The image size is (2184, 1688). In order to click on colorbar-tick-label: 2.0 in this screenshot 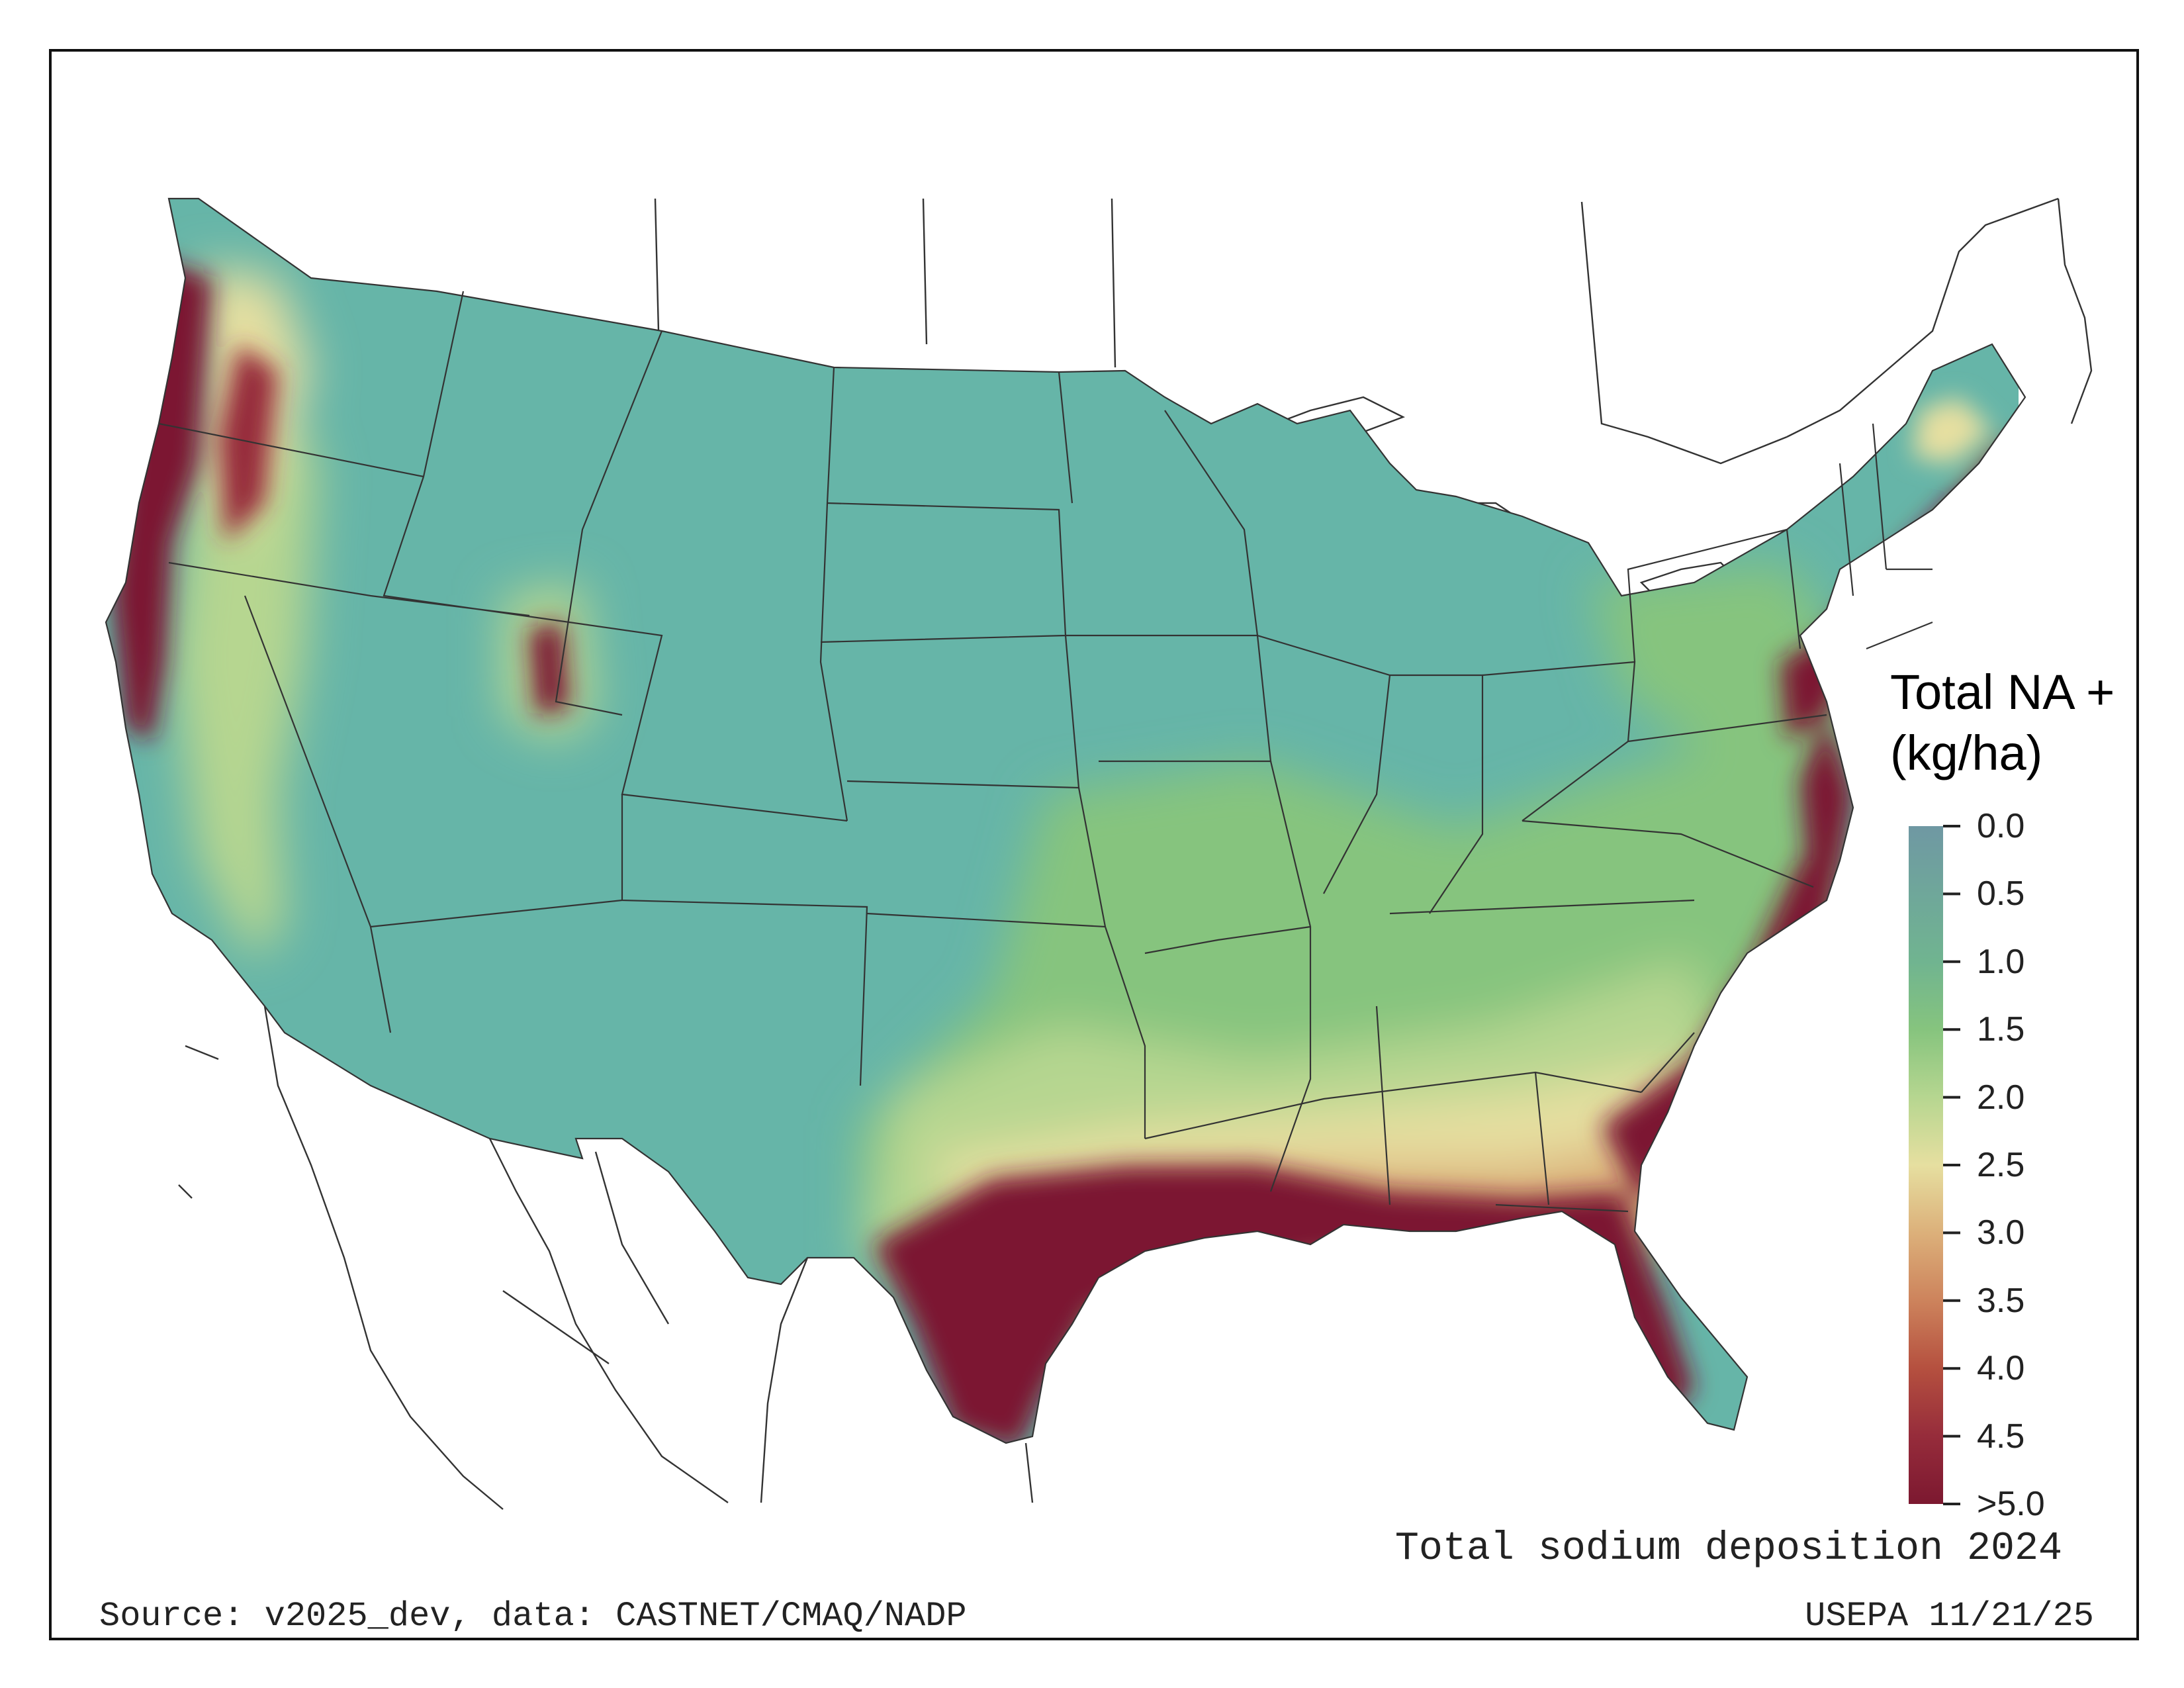, I will do `click(2001, 1097)`.